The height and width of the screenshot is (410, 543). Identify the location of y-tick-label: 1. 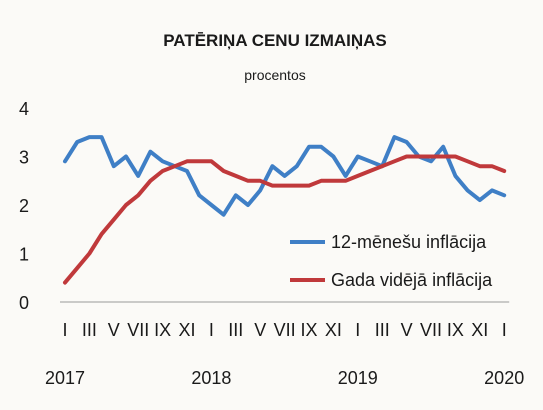
(24, 255).